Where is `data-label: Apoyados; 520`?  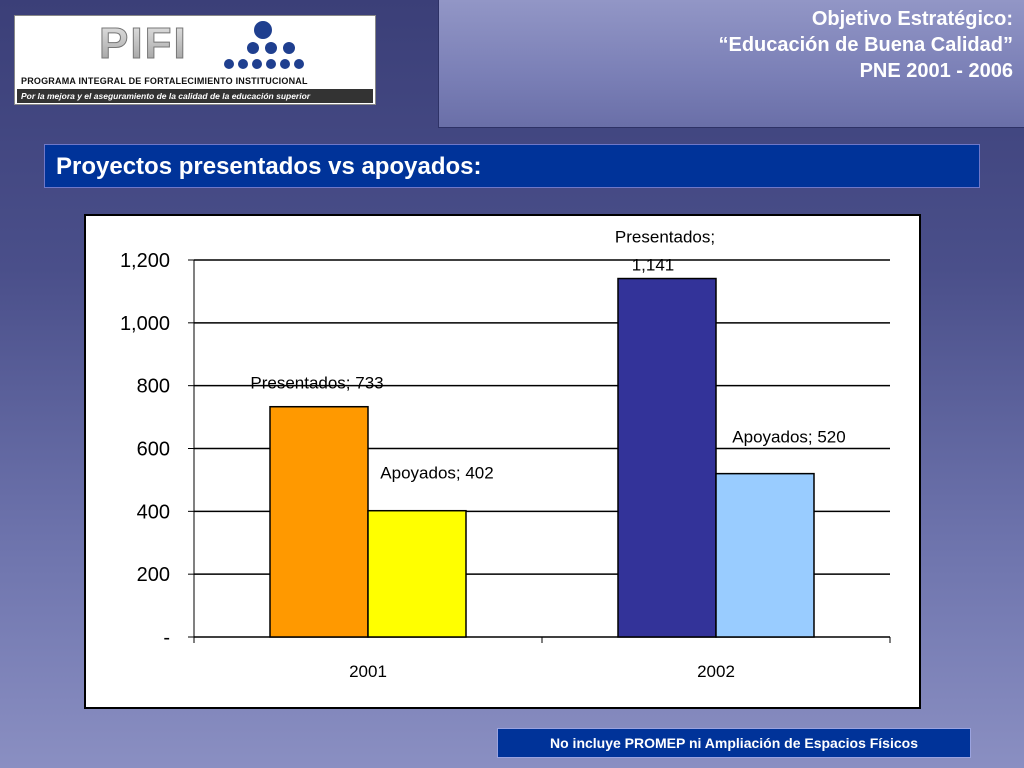
data-label: Apoyados; 520 is located at coordinates (788, 437).